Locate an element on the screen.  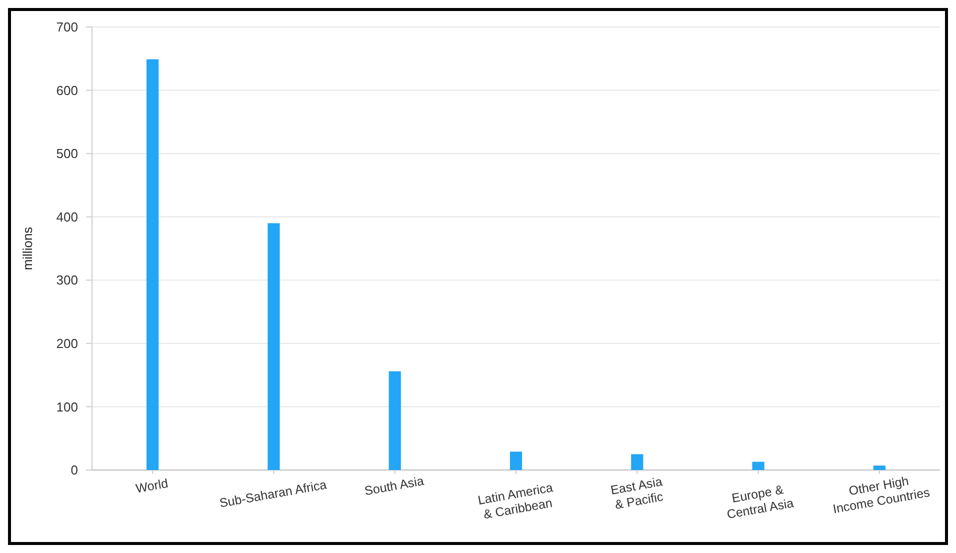
x-tick-label: South Asia is located at coordinates (394, 486).